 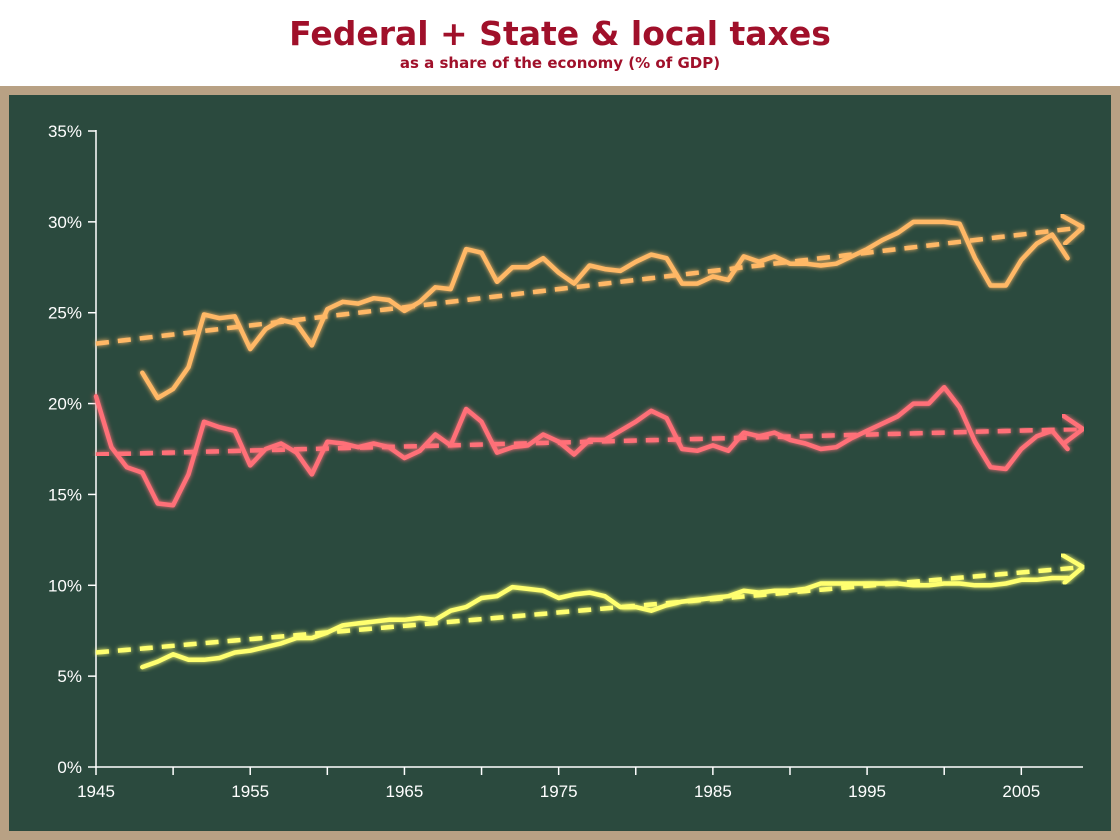 I want to click on chart-title: Federal + State & local taxes, so click(x=560, y=33).